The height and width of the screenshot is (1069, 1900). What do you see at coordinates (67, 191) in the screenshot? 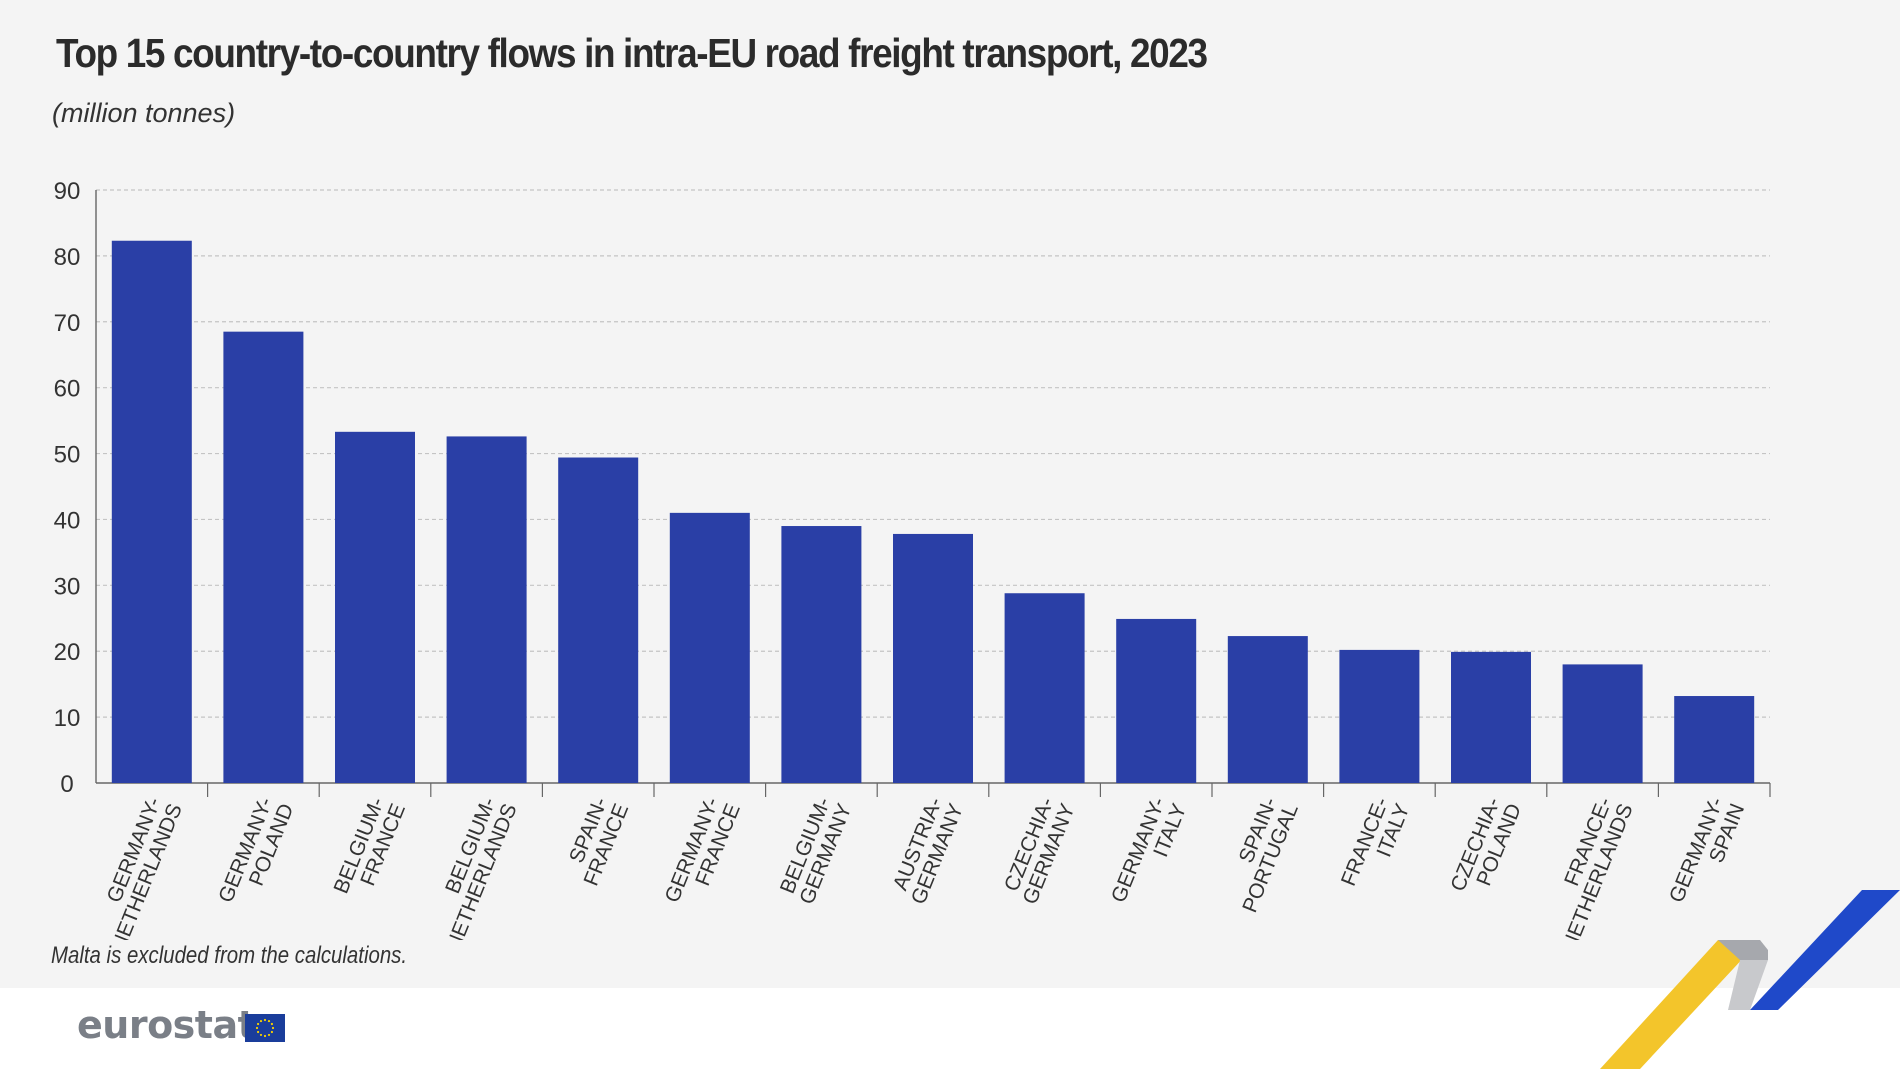
I see `y-tick-label: 90` at bounding box center [67, 191].